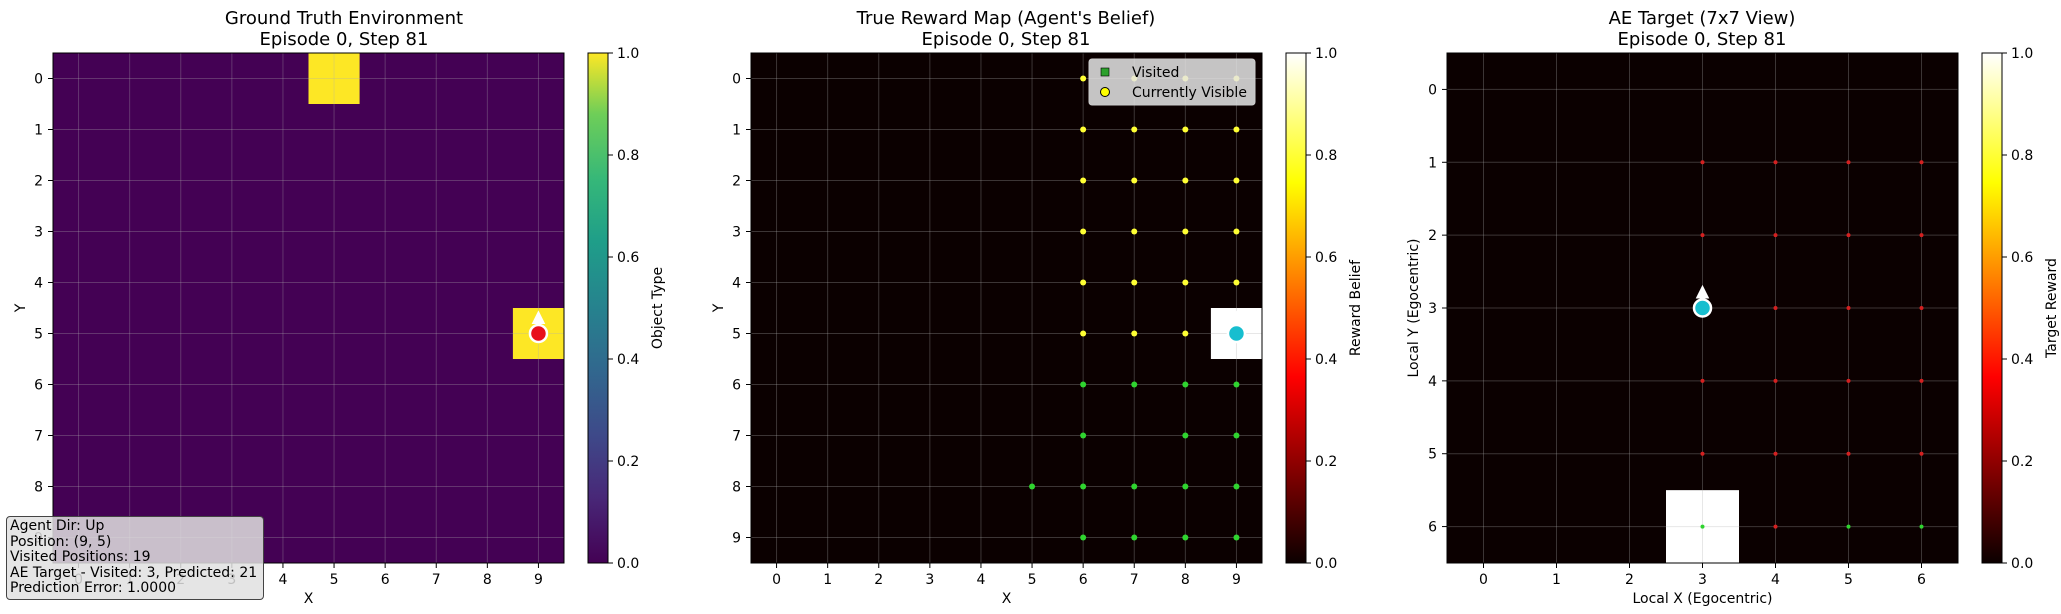  I want to click on y-tick-label: 9, so click(736, 539).